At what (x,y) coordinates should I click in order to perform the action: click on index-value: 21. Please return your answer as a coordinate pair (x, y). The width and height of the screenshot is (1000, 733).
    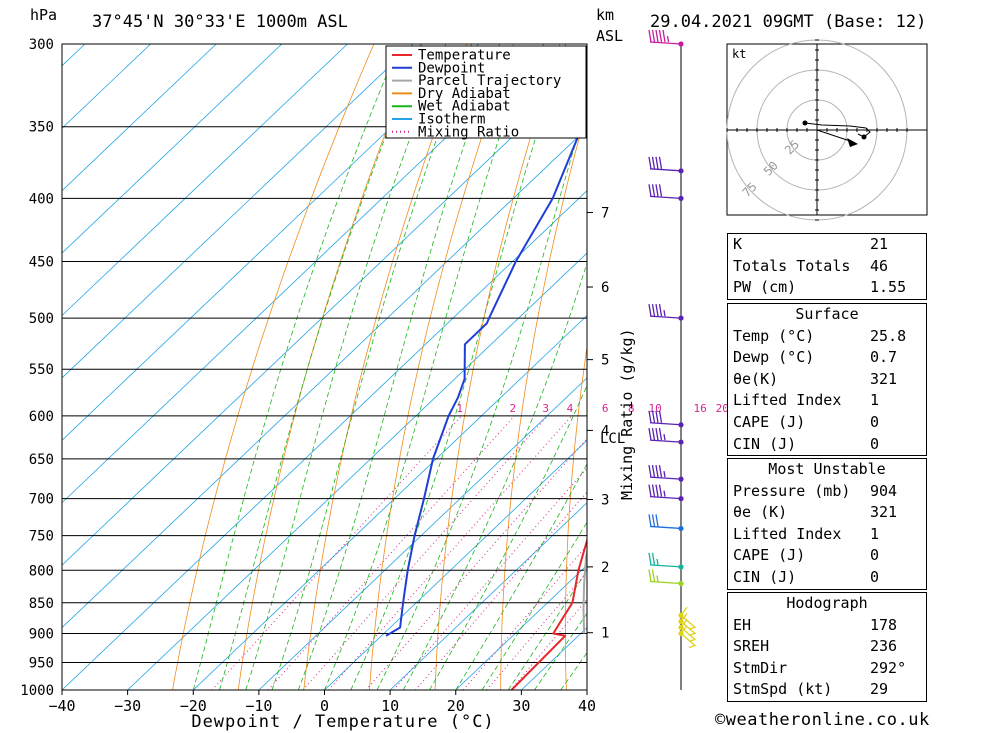
    Looking at the image, I should click on (879, 244).